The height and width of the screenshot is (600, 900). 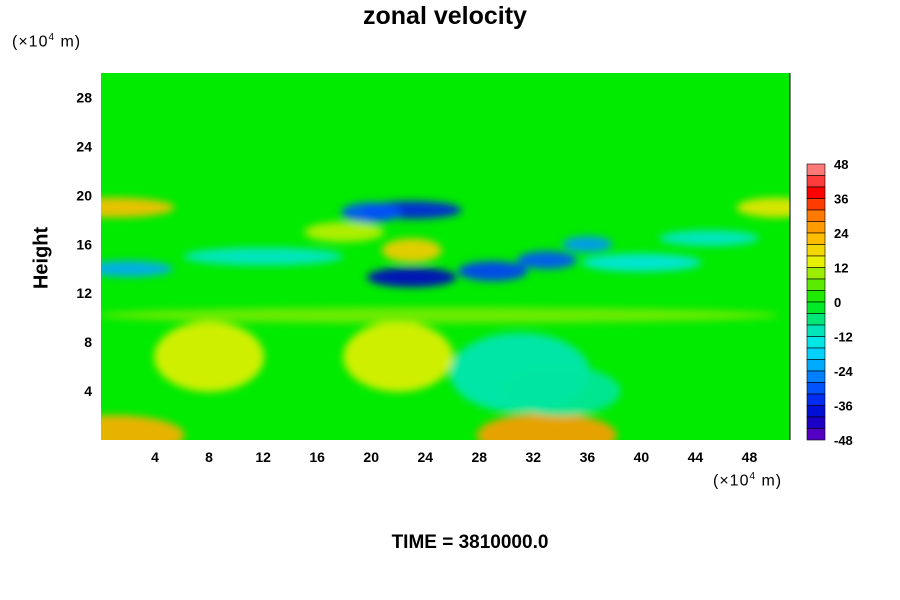 I want to click on x-tick-label: 24, so click(x=425, y=457).